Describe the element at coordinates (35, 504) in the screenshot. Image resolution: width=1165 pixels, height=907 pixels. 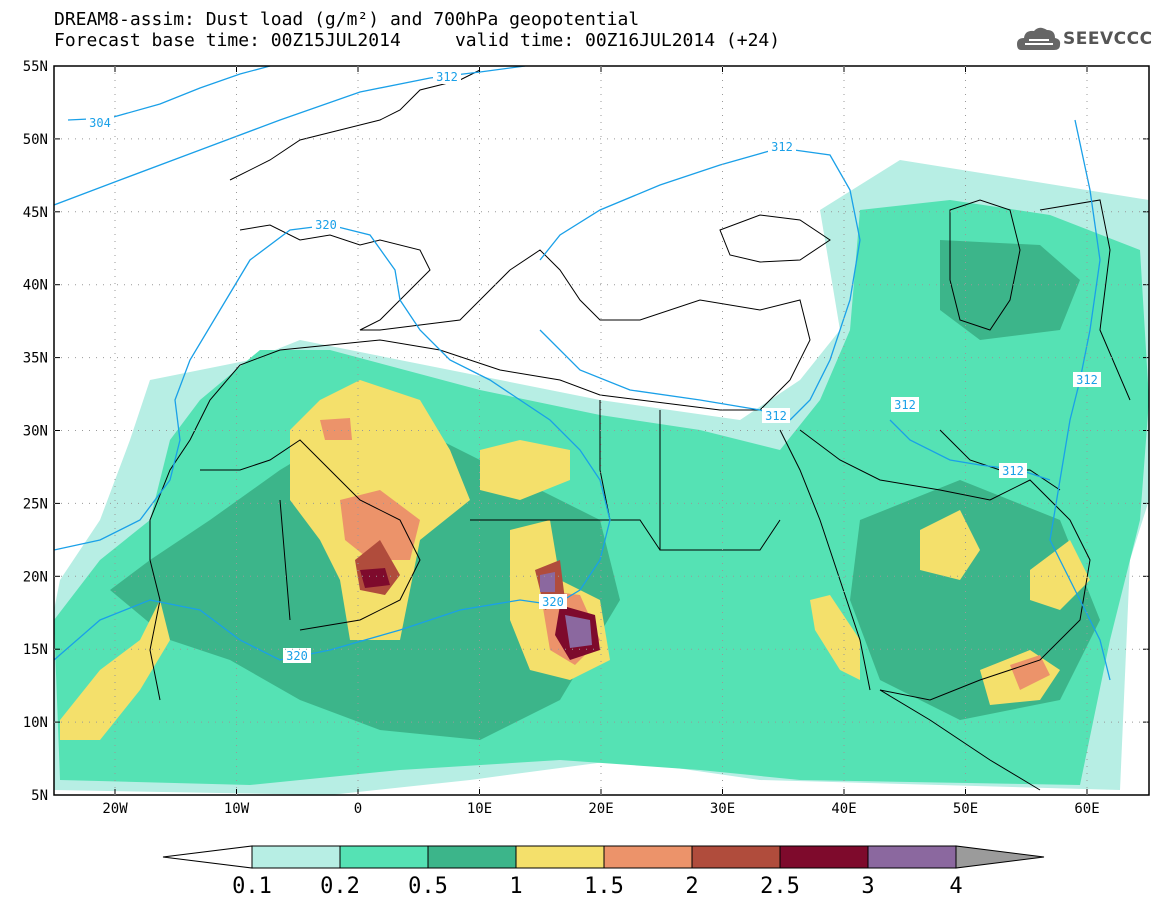
I see `lat-label: 25N` at that location.